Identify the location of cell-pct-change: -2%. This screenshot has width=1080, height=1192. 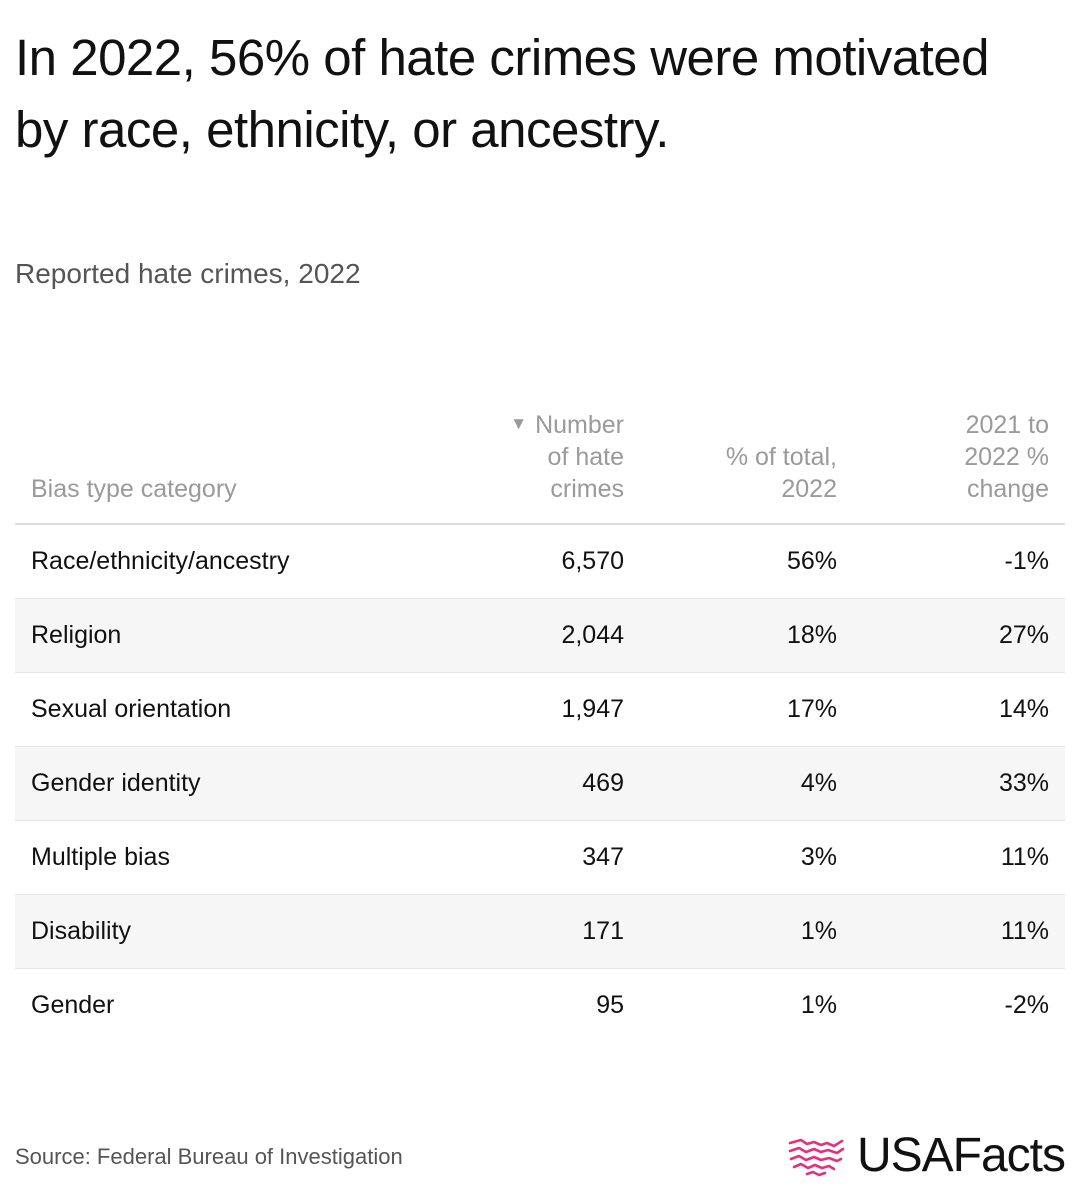
(1026, 1004).